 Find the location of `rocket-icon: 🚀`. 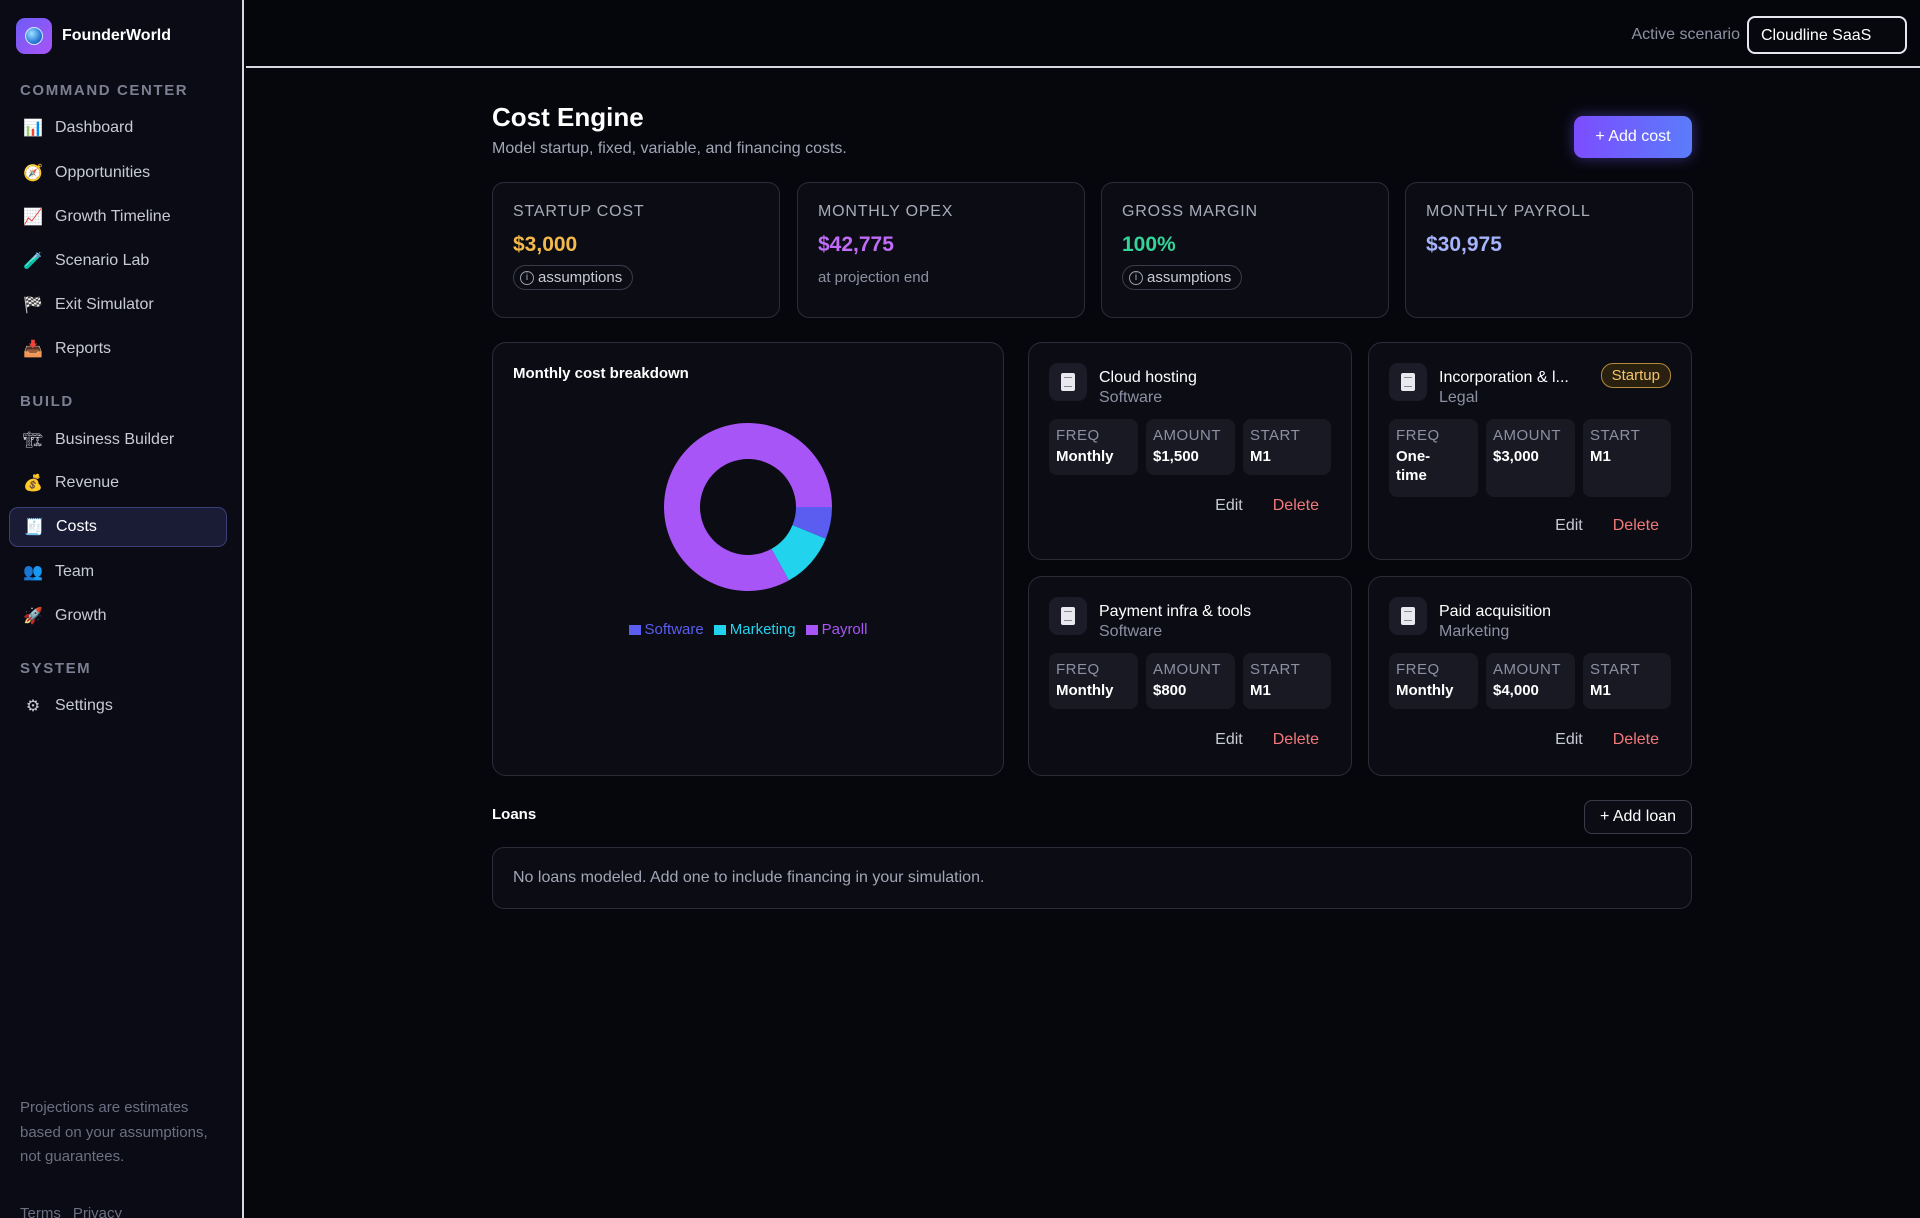

rocket-icon: 🚀 is located at coordinates (33, 616).